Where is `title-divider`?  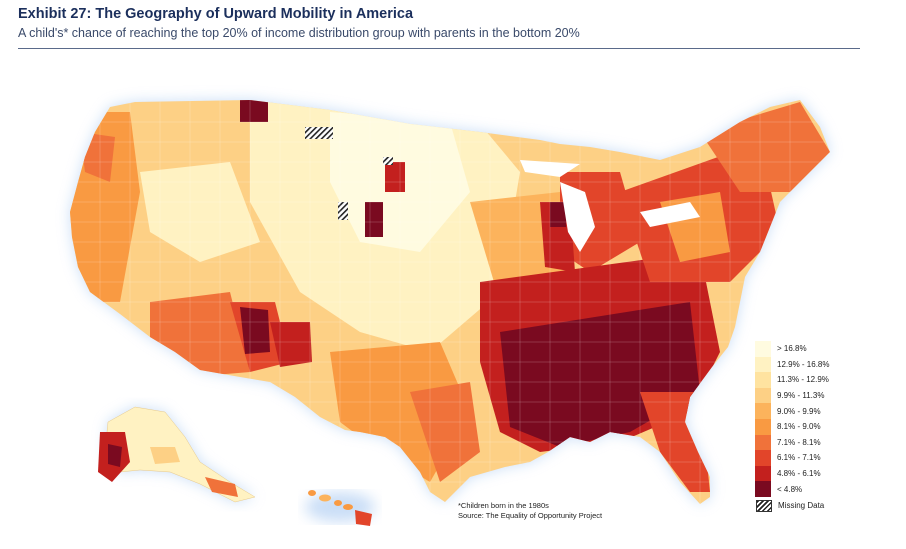
title-divider is located at coordinates (439, 48).